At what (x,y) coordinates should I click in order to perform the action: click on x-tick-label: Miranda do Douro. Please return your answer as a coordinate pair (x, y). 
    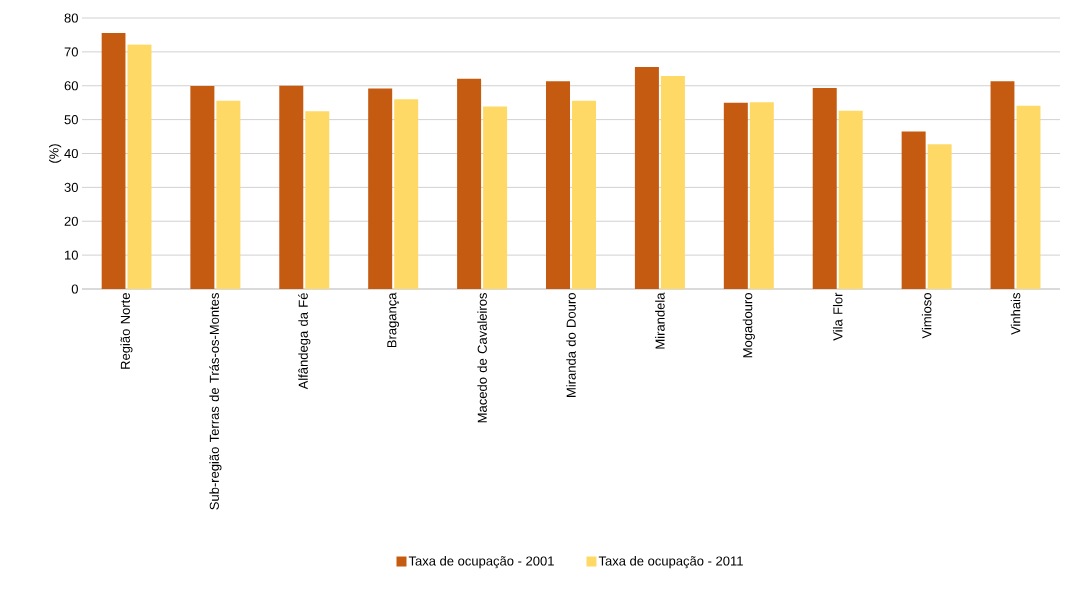
    Looking at the image, I should click on (571, 345).